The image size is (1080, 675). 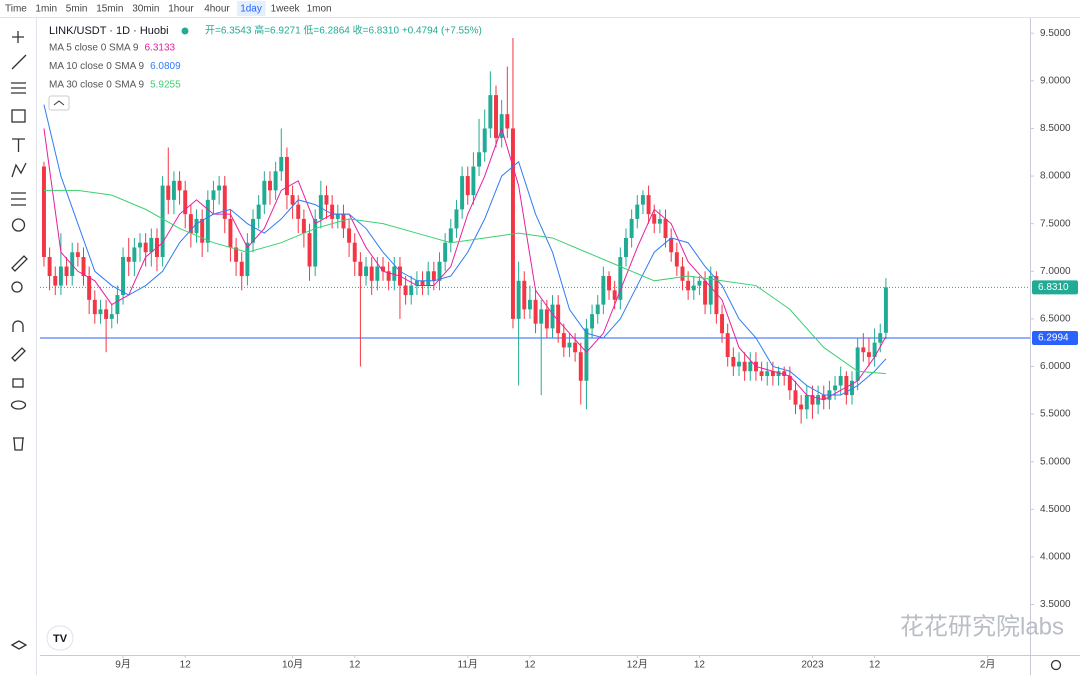 What do you see at coordinates (18, 354) in the screenshot?
I see `draw-mode-tool` at bounding box center [18, 354].